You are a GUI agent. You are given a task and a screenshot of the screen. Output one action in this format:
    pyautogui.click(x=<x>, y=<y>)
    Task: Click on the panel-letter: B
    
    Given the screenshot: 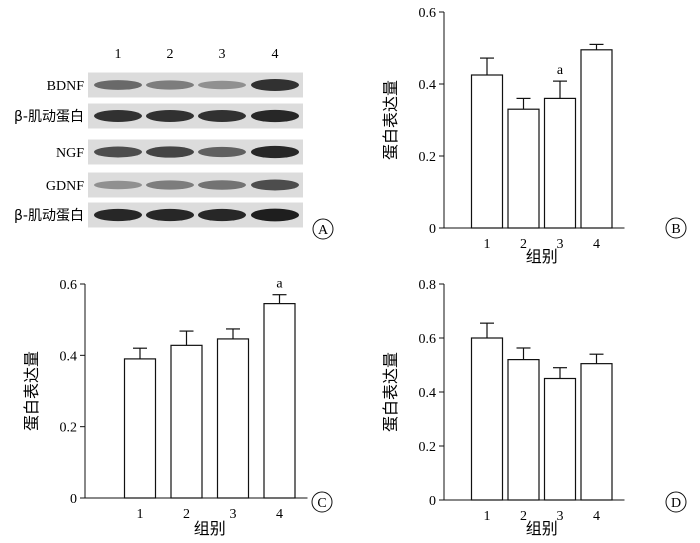 What is the action you would take?
    pyautogui.click(x=675, y=229)
    